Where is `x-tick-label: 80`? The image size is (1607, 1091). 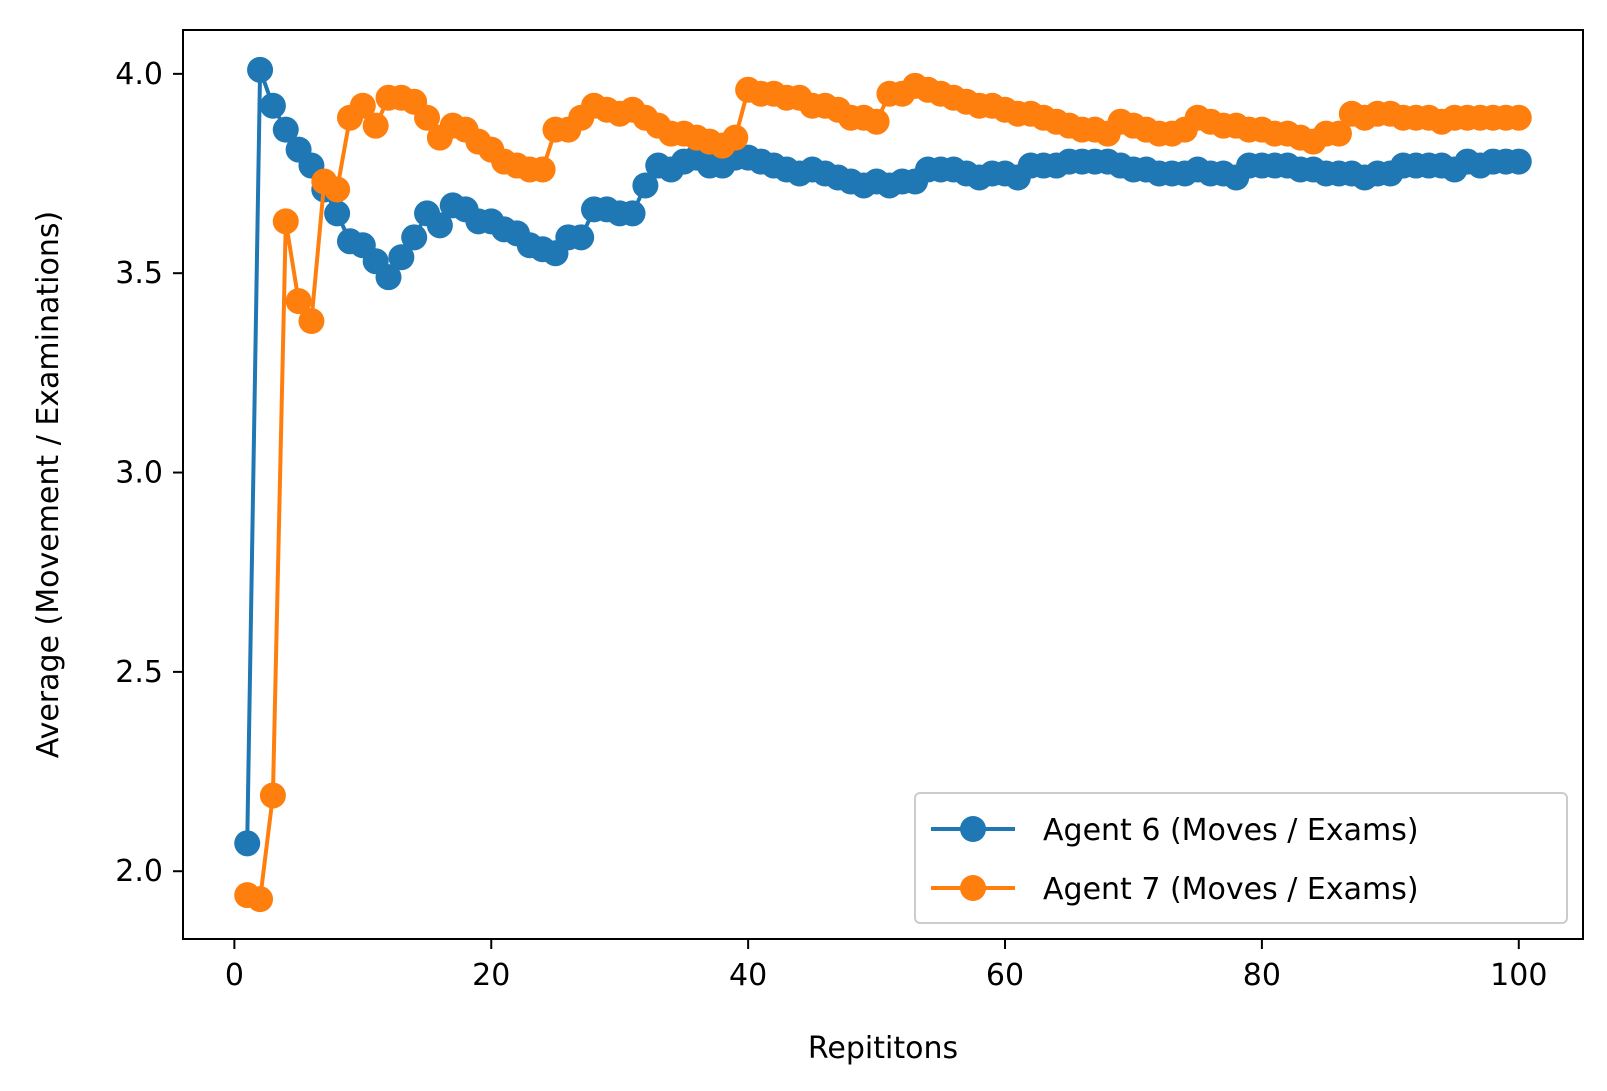
x-tick-label: 80 is located at coordinates (1262, 975).